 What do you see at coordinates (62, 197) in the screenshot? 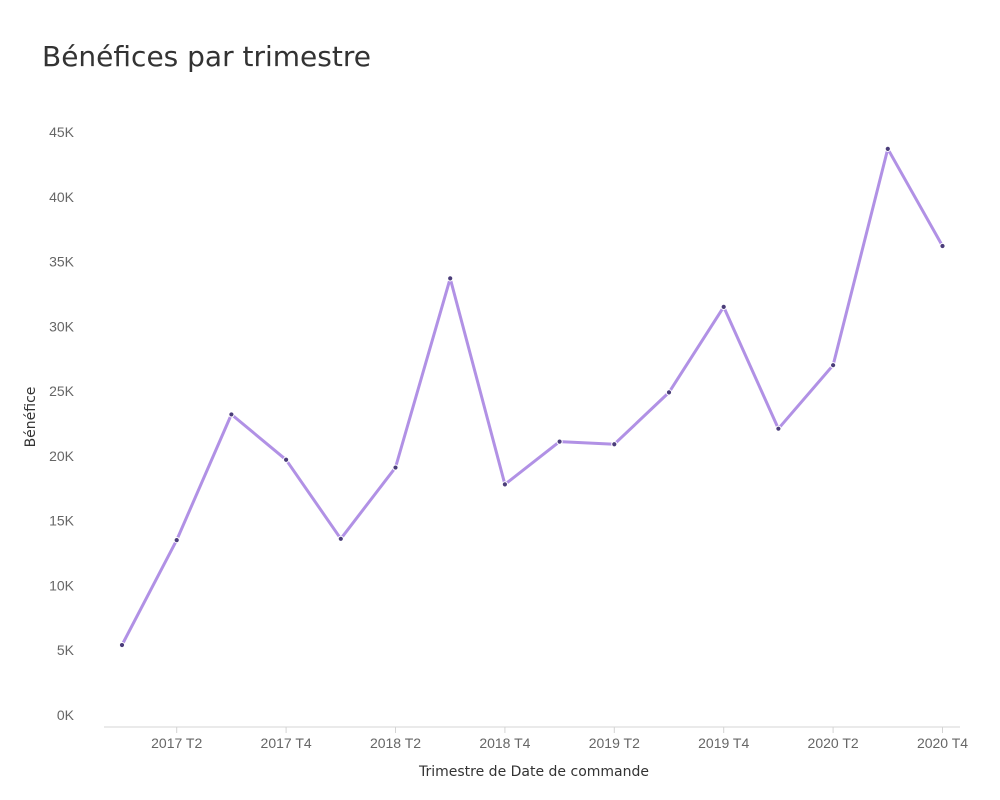
I see `y-tick-label: 40K` at bounding box center [62, 197].